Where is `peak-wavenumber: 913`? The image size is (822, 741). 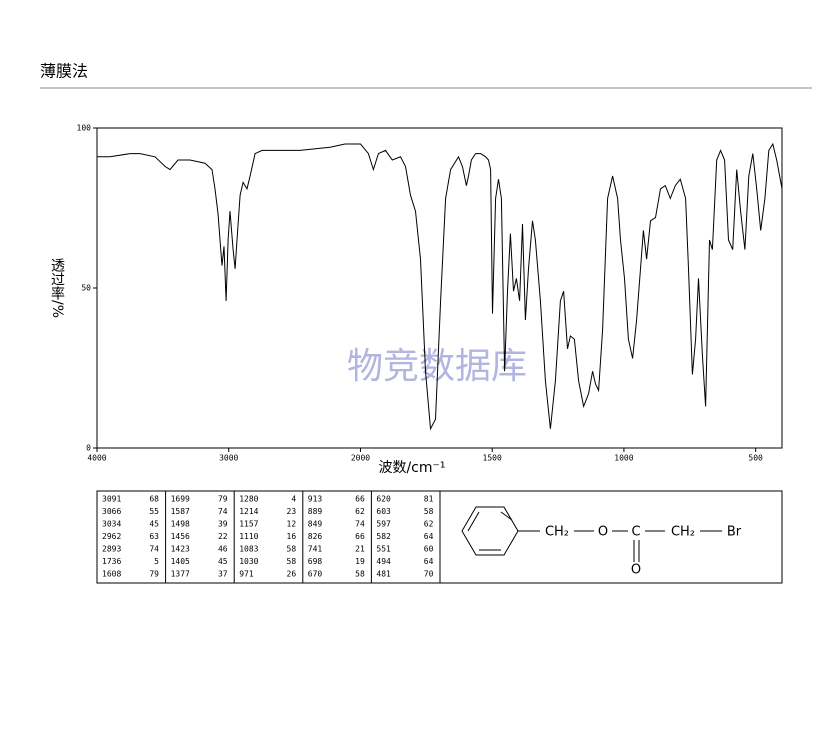 peak-wavenumber: 913 is located at coordinates (315, 499).